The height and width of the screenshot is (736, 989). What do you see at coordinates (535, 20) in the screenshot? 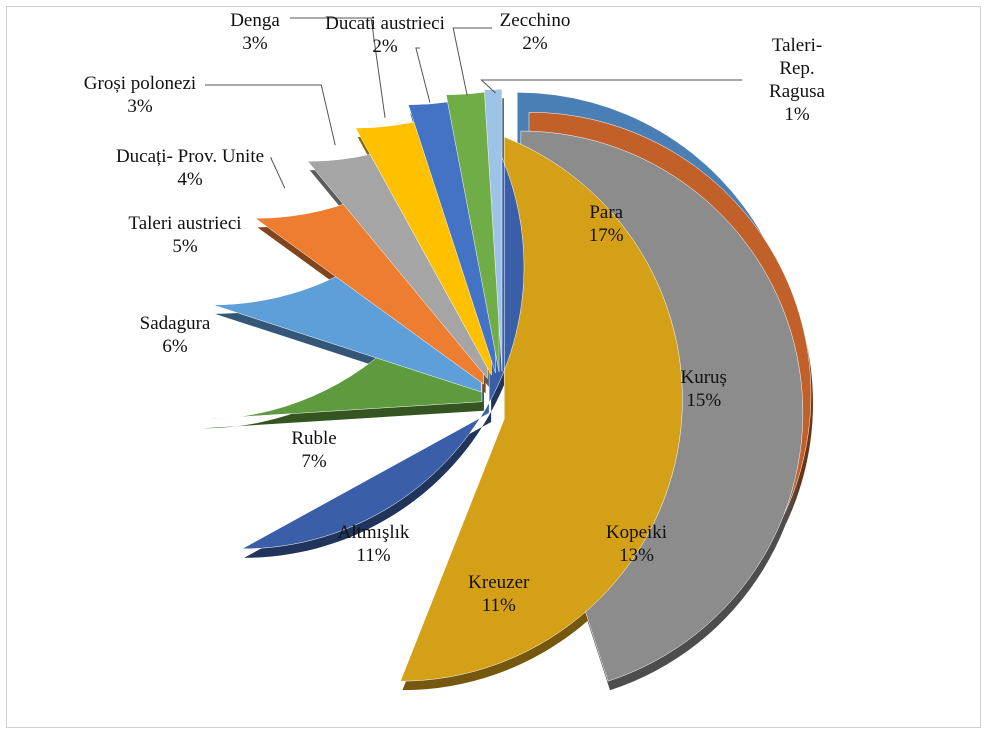
I see `category-label: Zecchino` at bounding box center [535, 20].